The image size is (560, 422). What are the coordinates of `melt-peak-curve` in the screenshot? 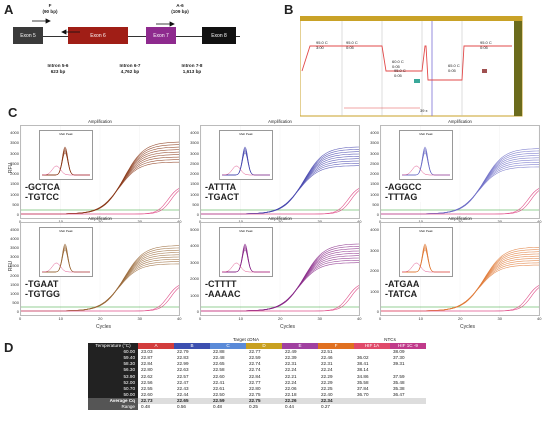 It's located at (426, 164).